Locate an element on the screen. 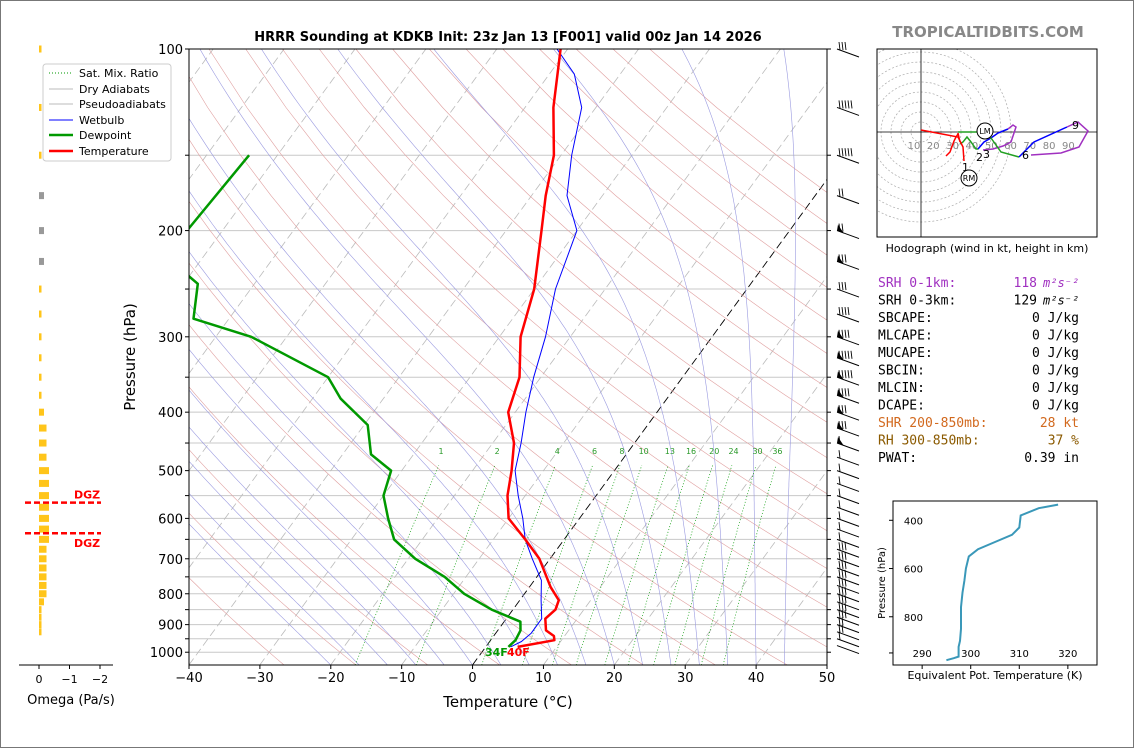  hodo-ring-label: 50 is located at coordinates (991, 146).